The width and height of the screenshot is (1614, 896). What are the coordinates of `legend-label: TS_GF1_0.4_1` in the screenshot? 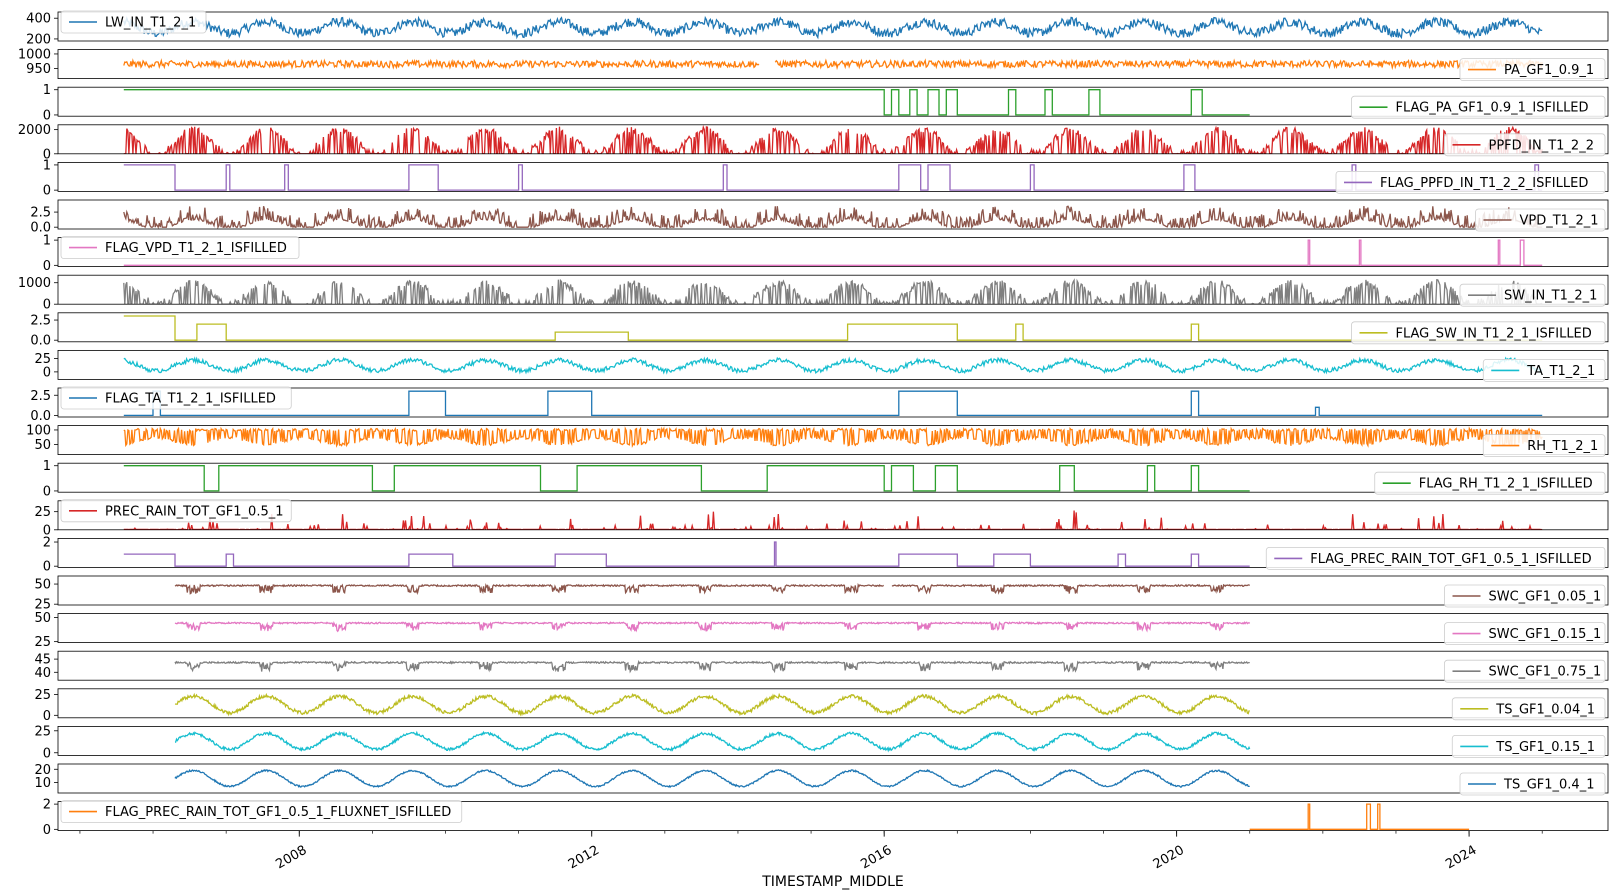 It's located at (1548, 785).